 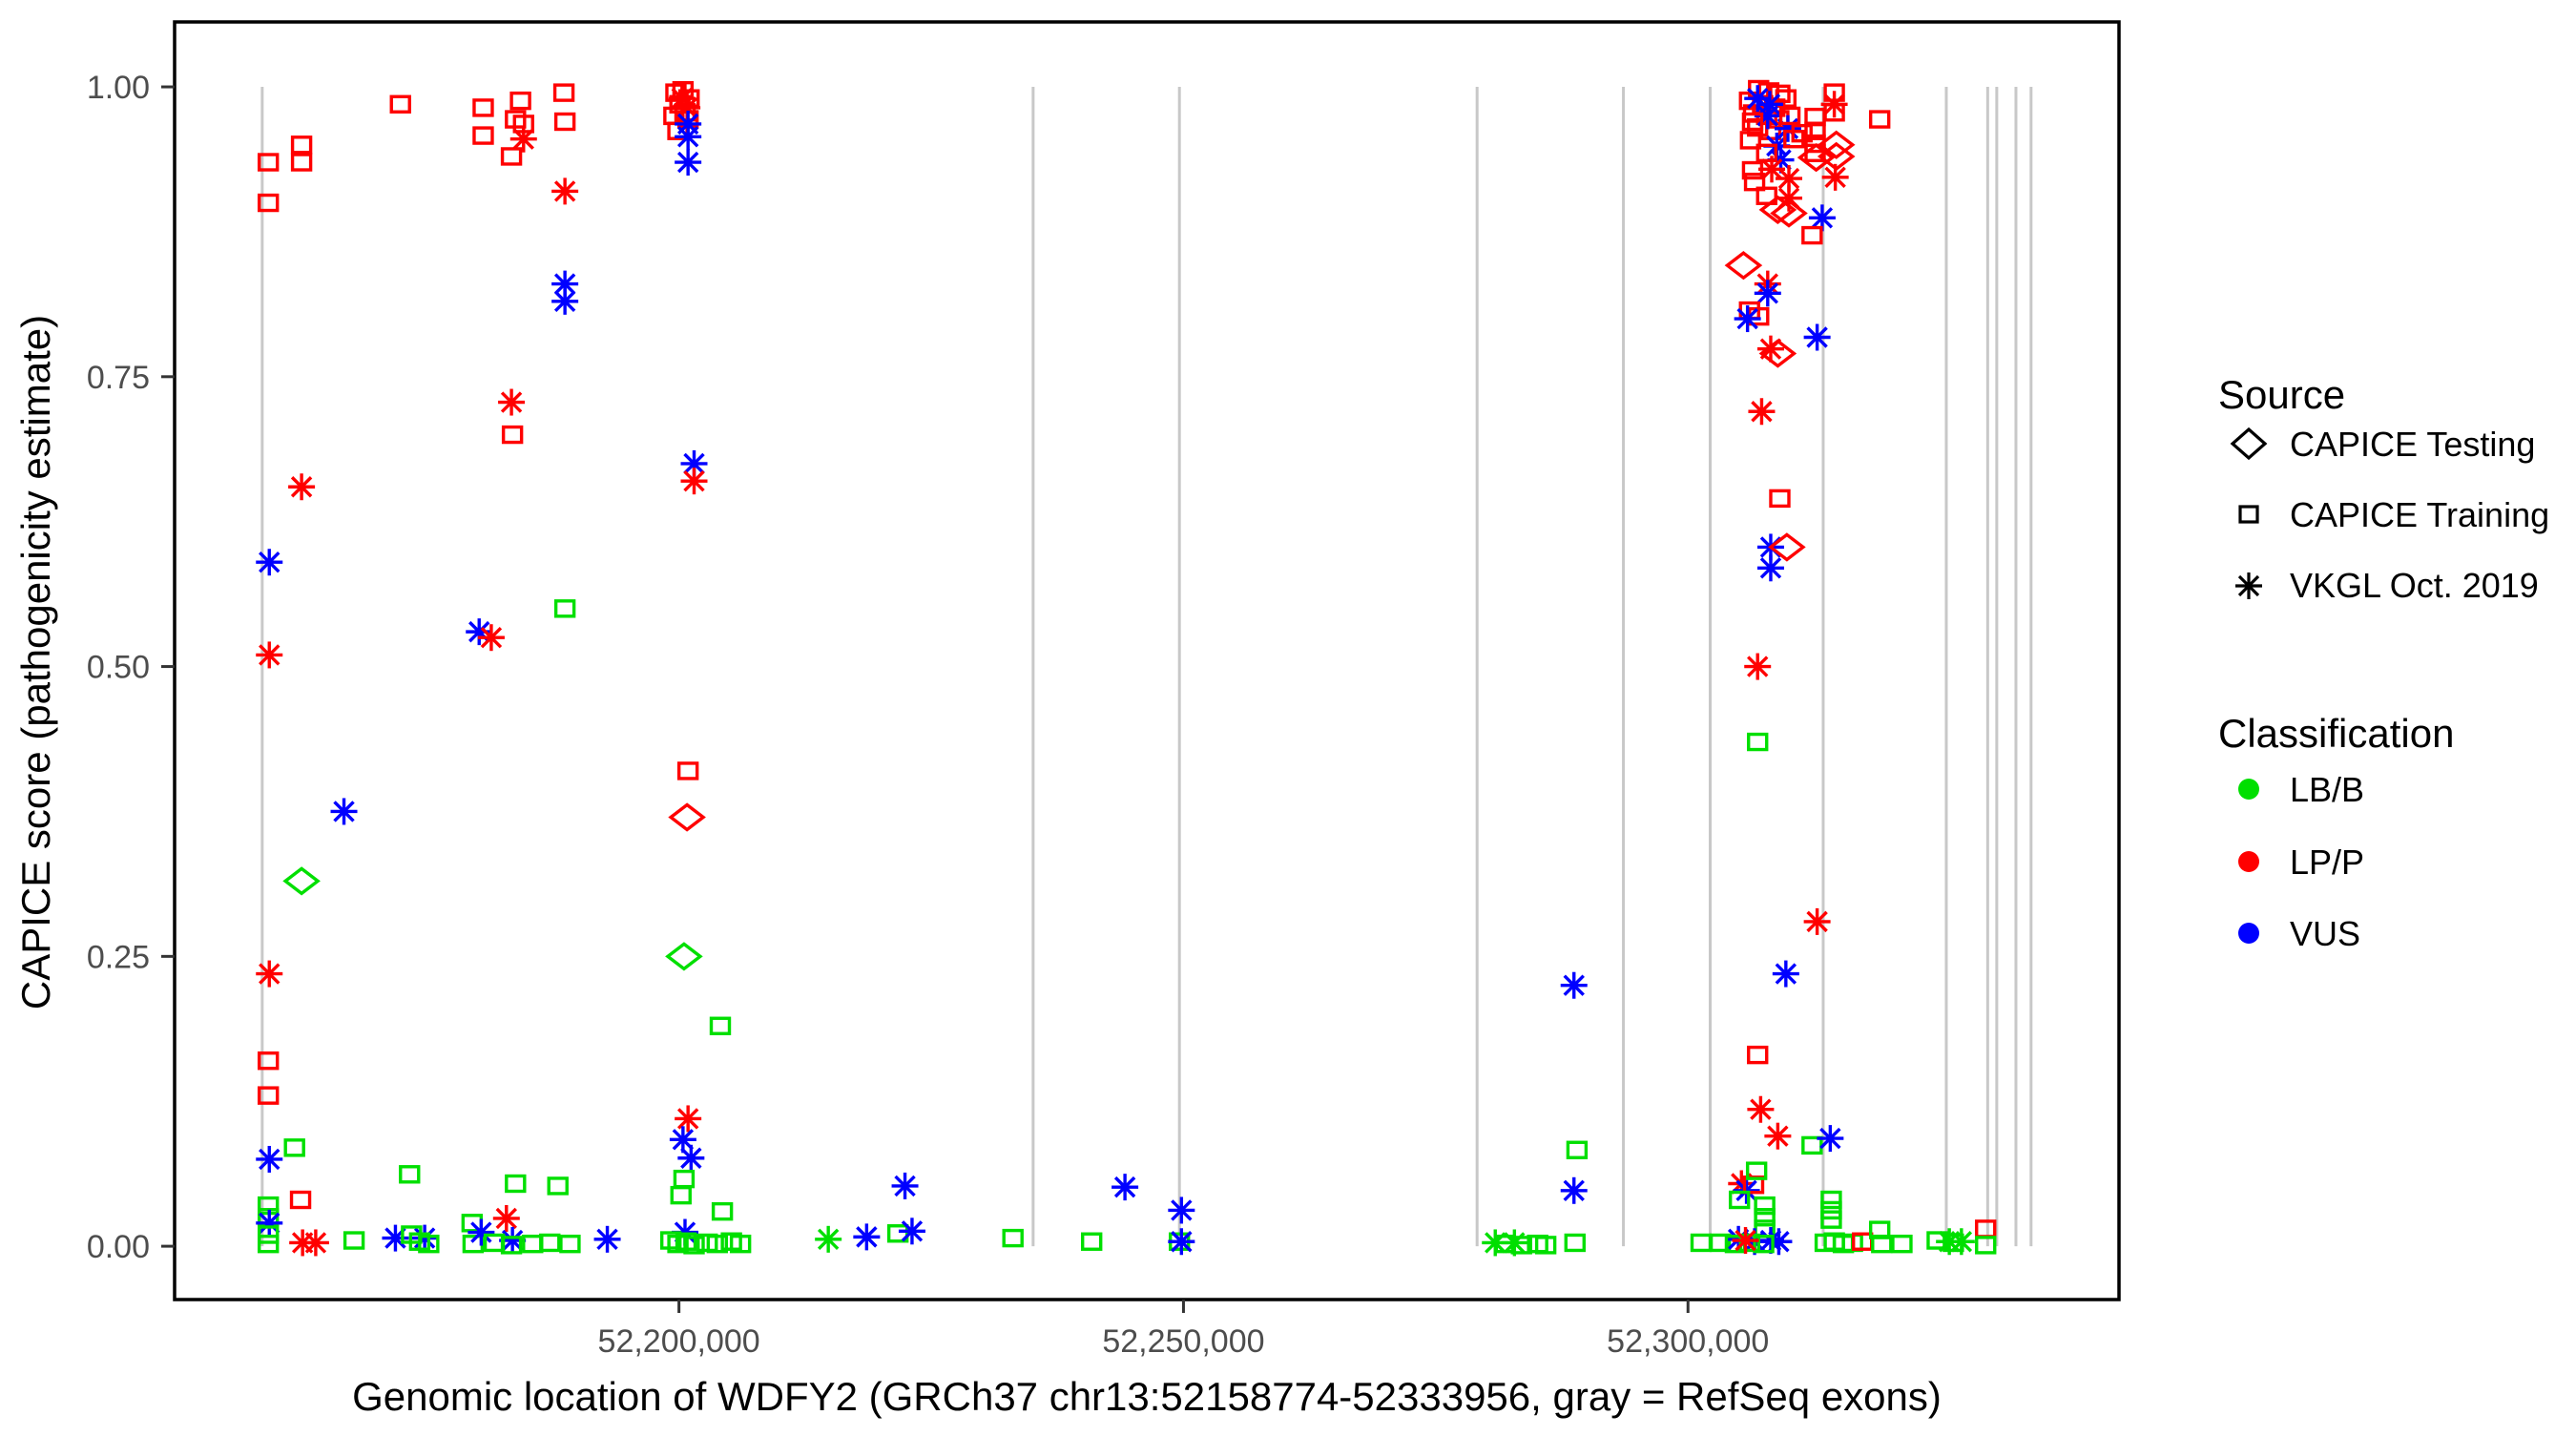 I want to click on legend-item-lpp: LP/P, so click(x=2301, y=862).